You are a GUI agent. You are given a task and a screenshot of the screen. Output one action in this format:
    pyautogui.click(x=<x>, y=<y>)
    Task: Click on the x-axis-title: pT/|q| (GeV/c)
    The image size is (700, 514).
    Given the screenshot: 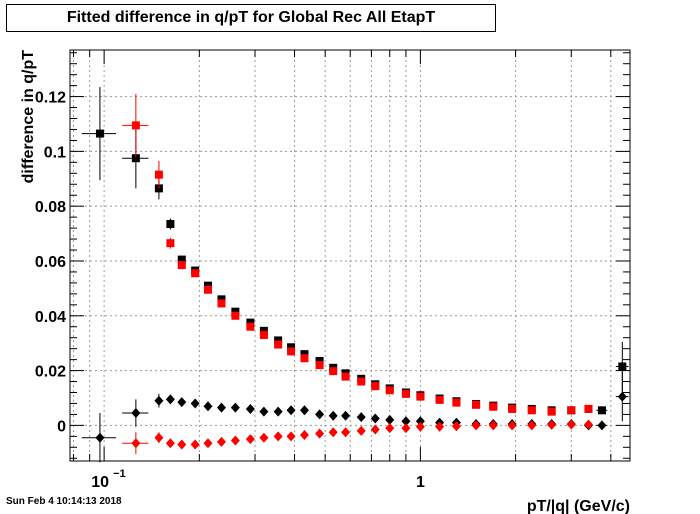 What is the action you would take?
    pyautogui.click(x=578, y=506)
    